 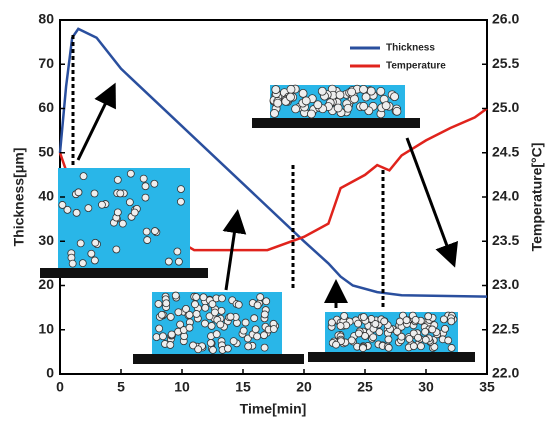 I want to click on y2-tick-label: 24.0, so click(x=505, y=196).